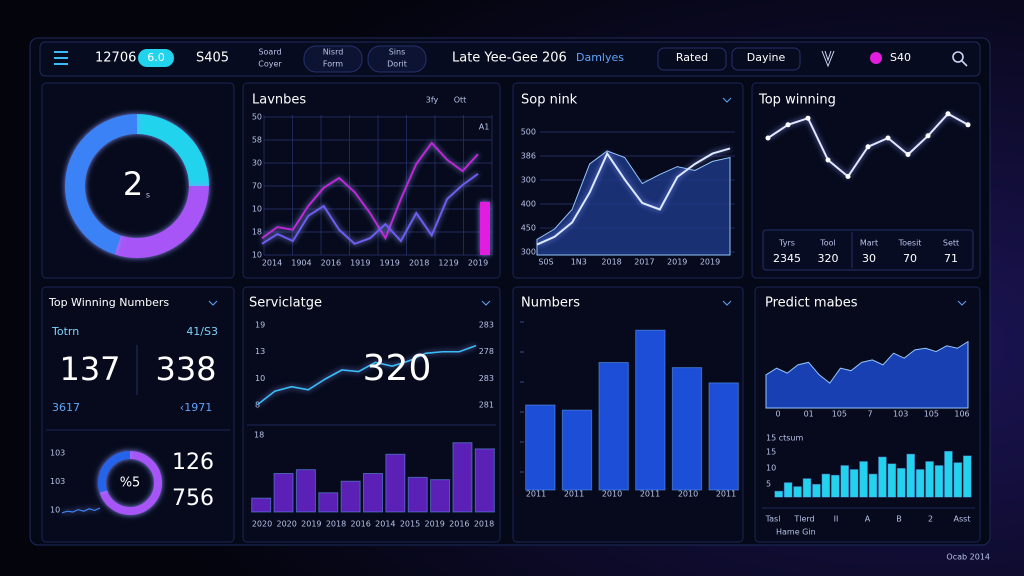 The image size is (1024, 576). I want to click on big-number: 338, so click(185, 369).